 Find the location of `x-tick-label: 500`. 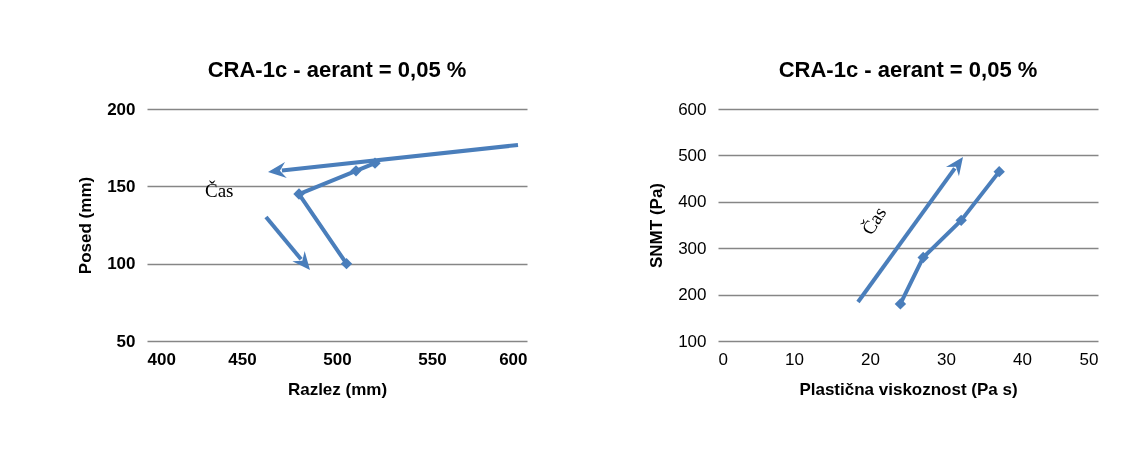

x-tick-label: 500 is located at coordinates (337, 359).